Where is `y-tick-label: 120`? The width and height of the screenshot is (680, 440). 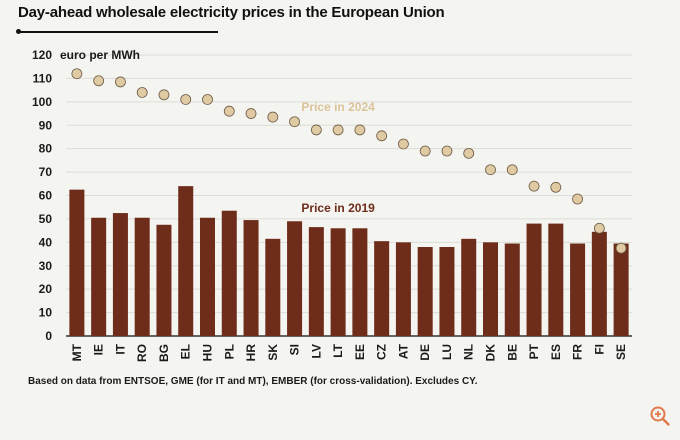 y-tick-label: 120 is located at coordinates (42, 55).